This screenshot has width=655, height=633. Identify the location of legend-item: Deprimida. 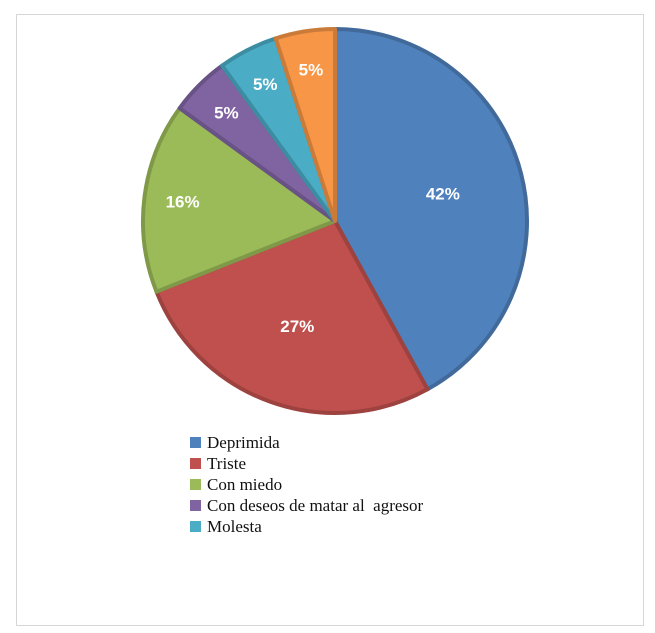
(306, 442).